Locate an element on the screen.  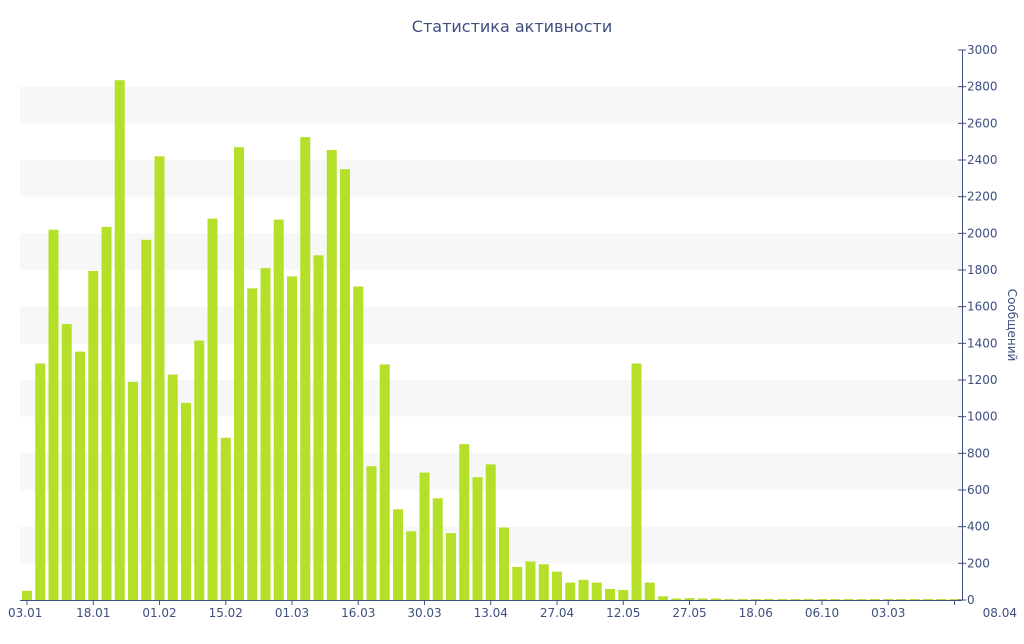
y-tick-label: 400 is located at coordinates (978, 527).